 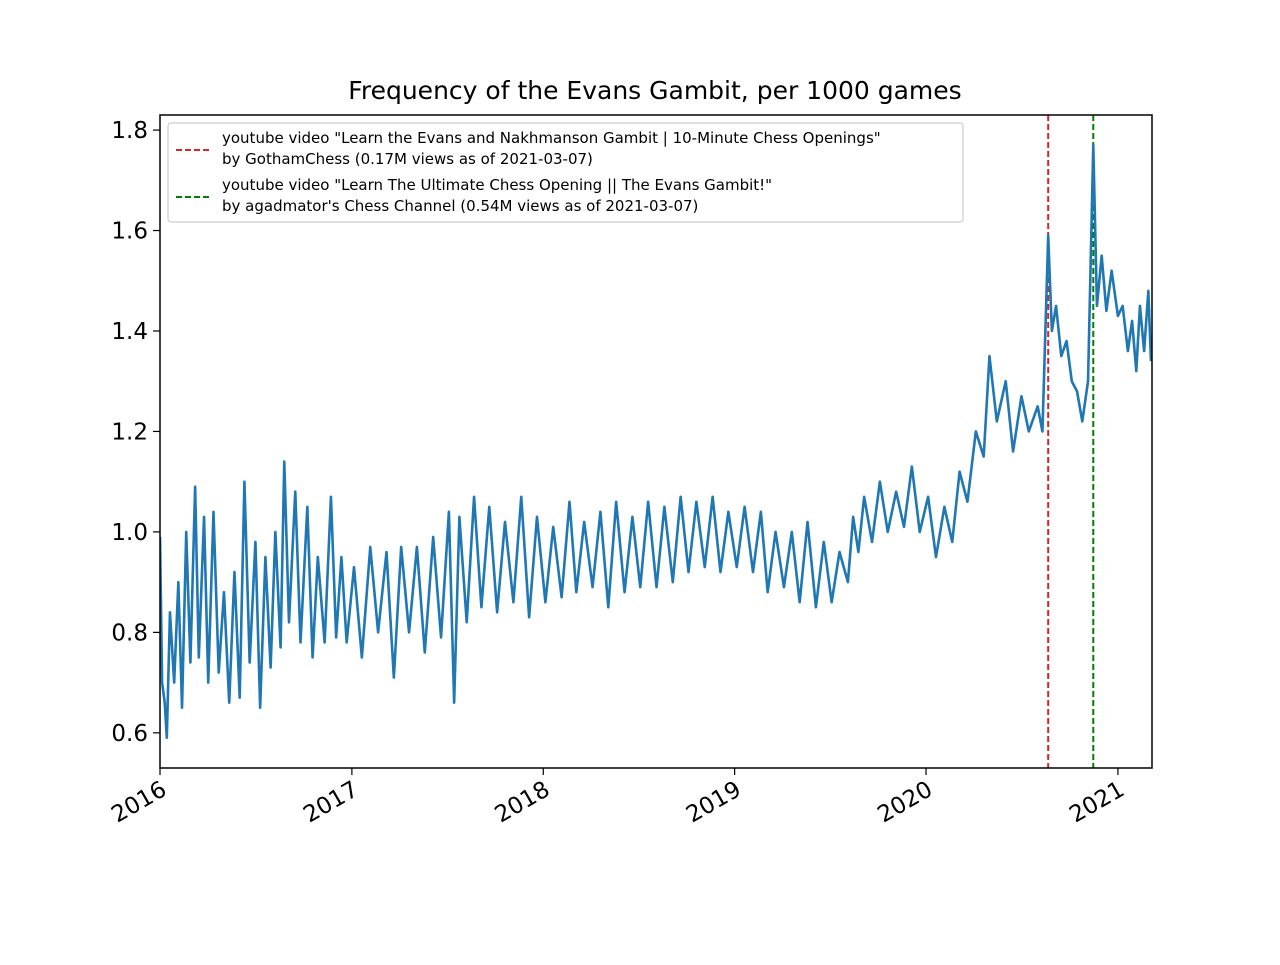 What do you see at coordinates (1071, 441) in the screenshot?
I see `video-marker-lines` at bounding box center [1071, 441].